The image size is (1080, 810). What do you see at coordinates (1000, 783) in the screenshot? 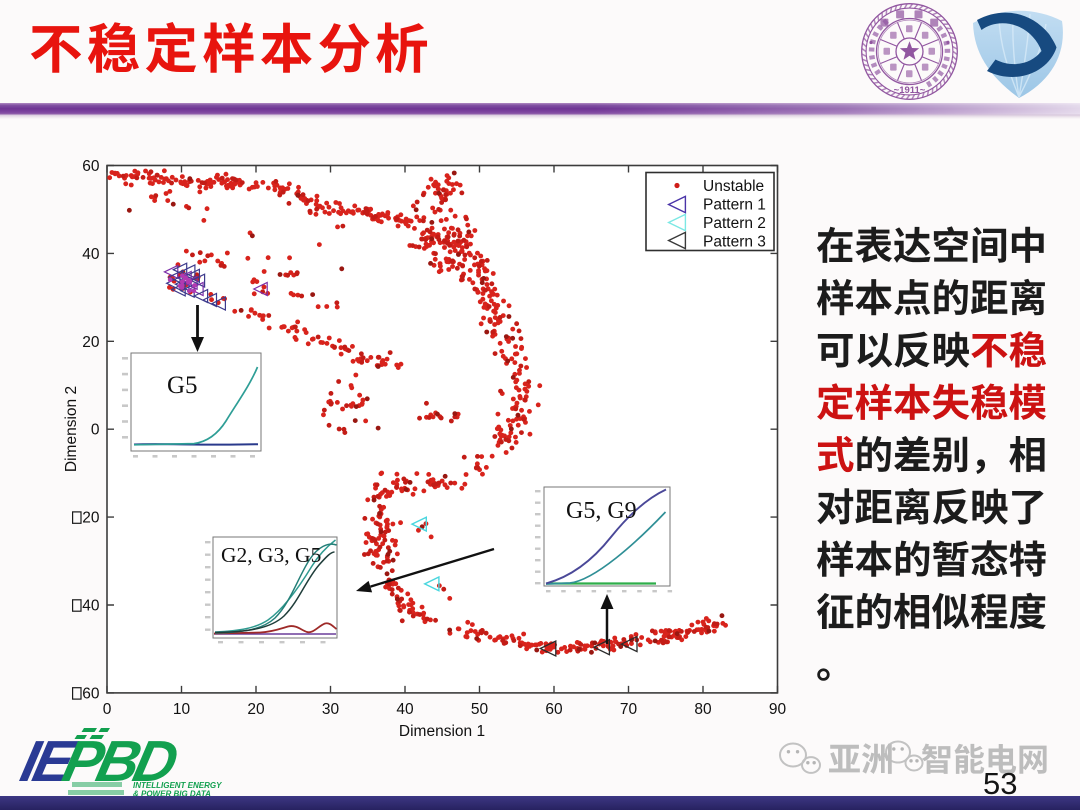
I see `svg-text: 53` at bounding box center [1000, 783].